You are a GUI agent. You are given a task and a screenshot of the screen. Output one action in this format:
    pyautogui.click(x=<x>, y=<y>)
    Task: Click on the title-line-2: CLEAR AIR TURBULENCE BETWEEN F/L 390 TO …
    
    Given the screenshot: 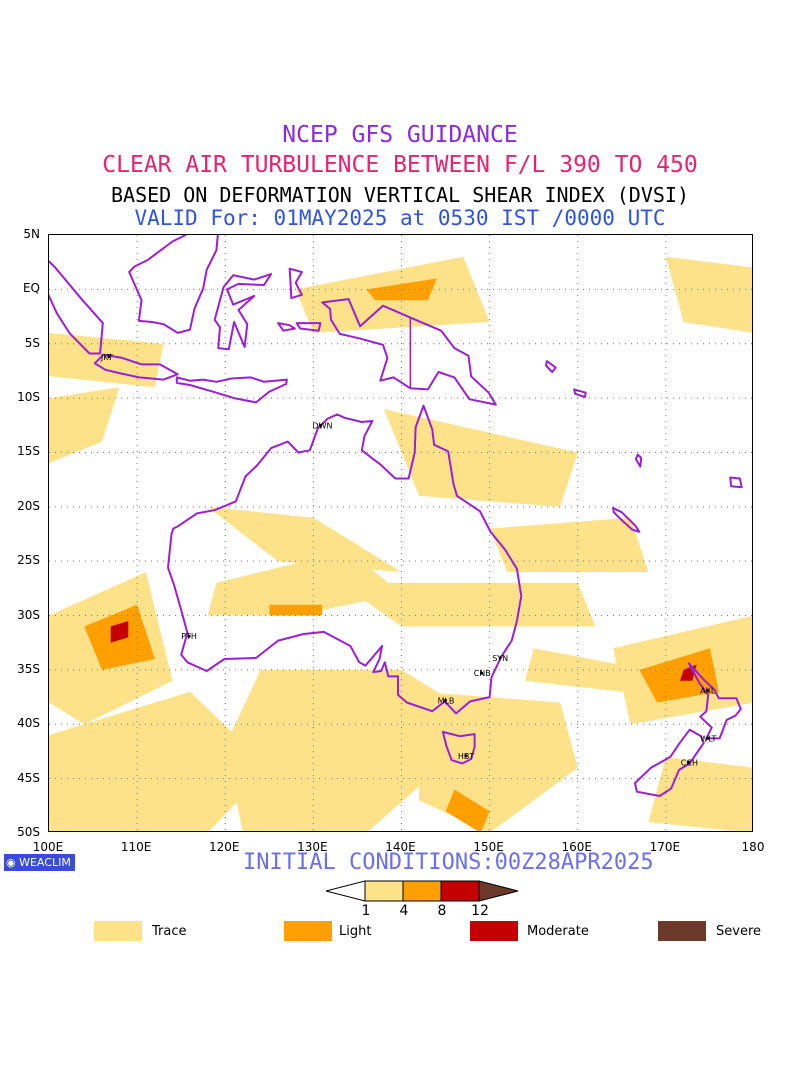 What is the action you would take?
    pyautogui.click(x=400, y=165)
    